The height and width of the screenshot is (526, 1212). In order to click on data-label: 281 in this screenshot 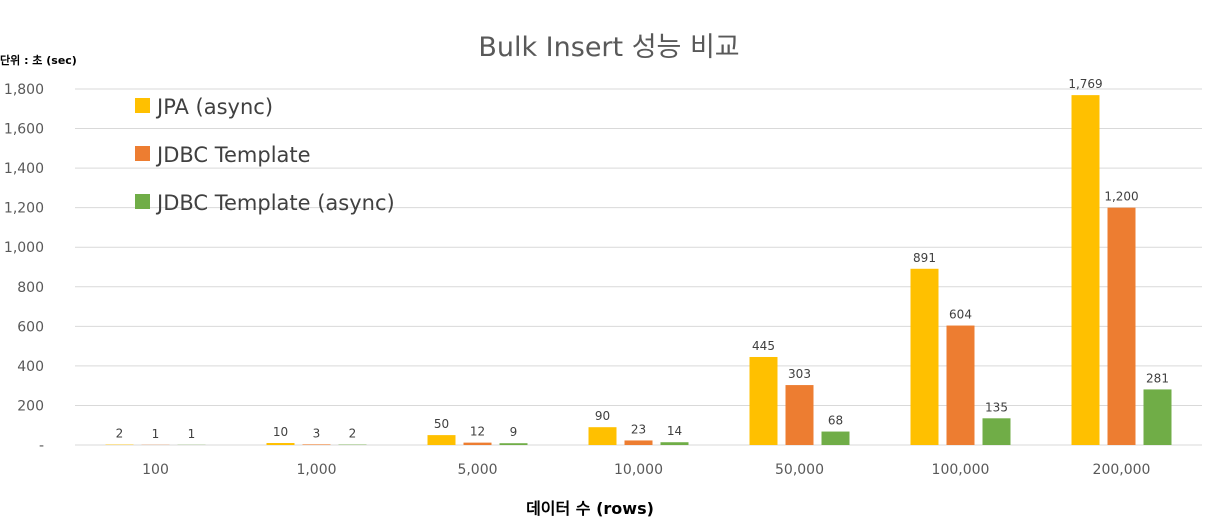, I will do `click(1157, 378)`.